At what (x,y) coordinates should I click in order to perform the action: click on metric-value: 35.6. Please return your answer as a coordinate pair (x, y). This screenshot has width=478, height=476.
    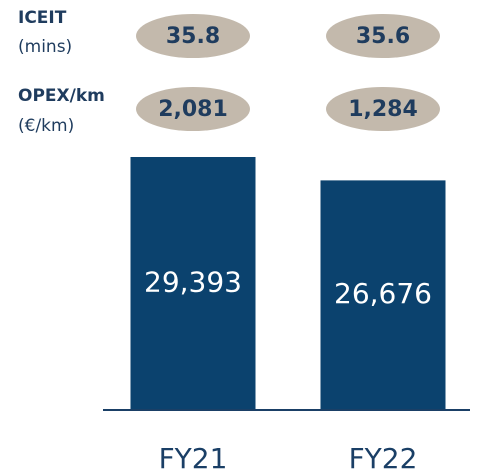
    Looking at the image, I should click on (383, 36).